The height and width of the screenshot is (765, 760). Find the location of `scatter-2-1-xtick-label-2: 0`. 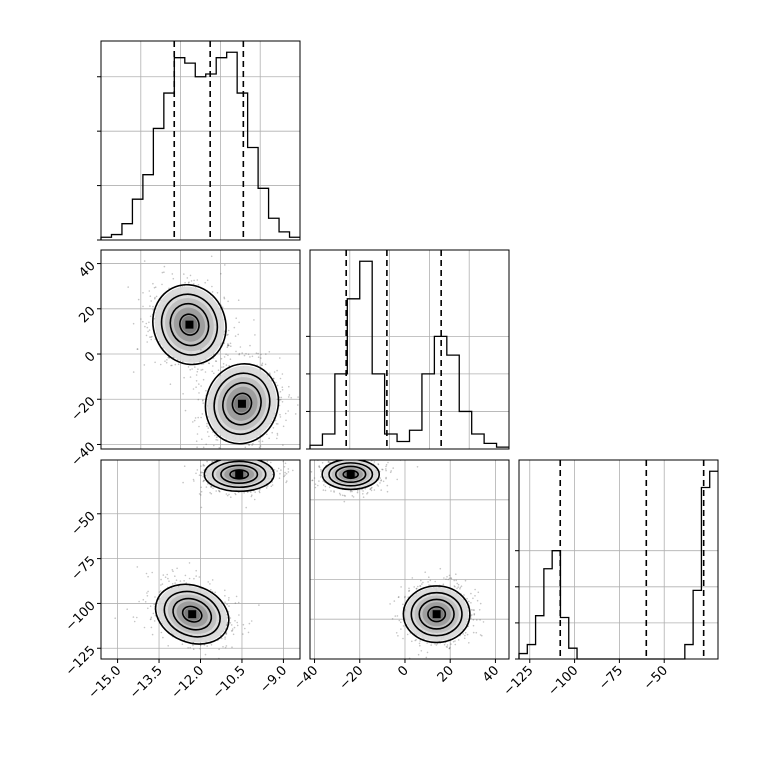

scatter-2-1-xtick-label-2: 0 is located at coordinates (403, 671).